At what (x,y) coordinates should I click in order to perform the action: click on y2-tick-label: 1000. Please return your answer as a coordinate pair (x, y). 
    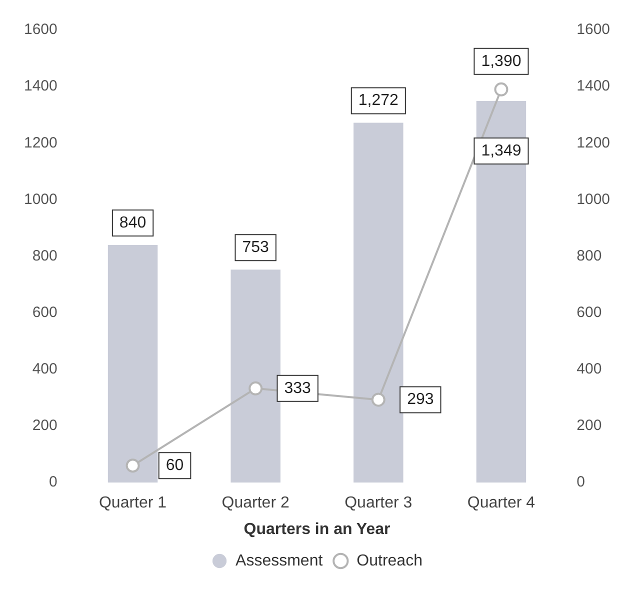
    Looking at the image, I should click on (593, 199).